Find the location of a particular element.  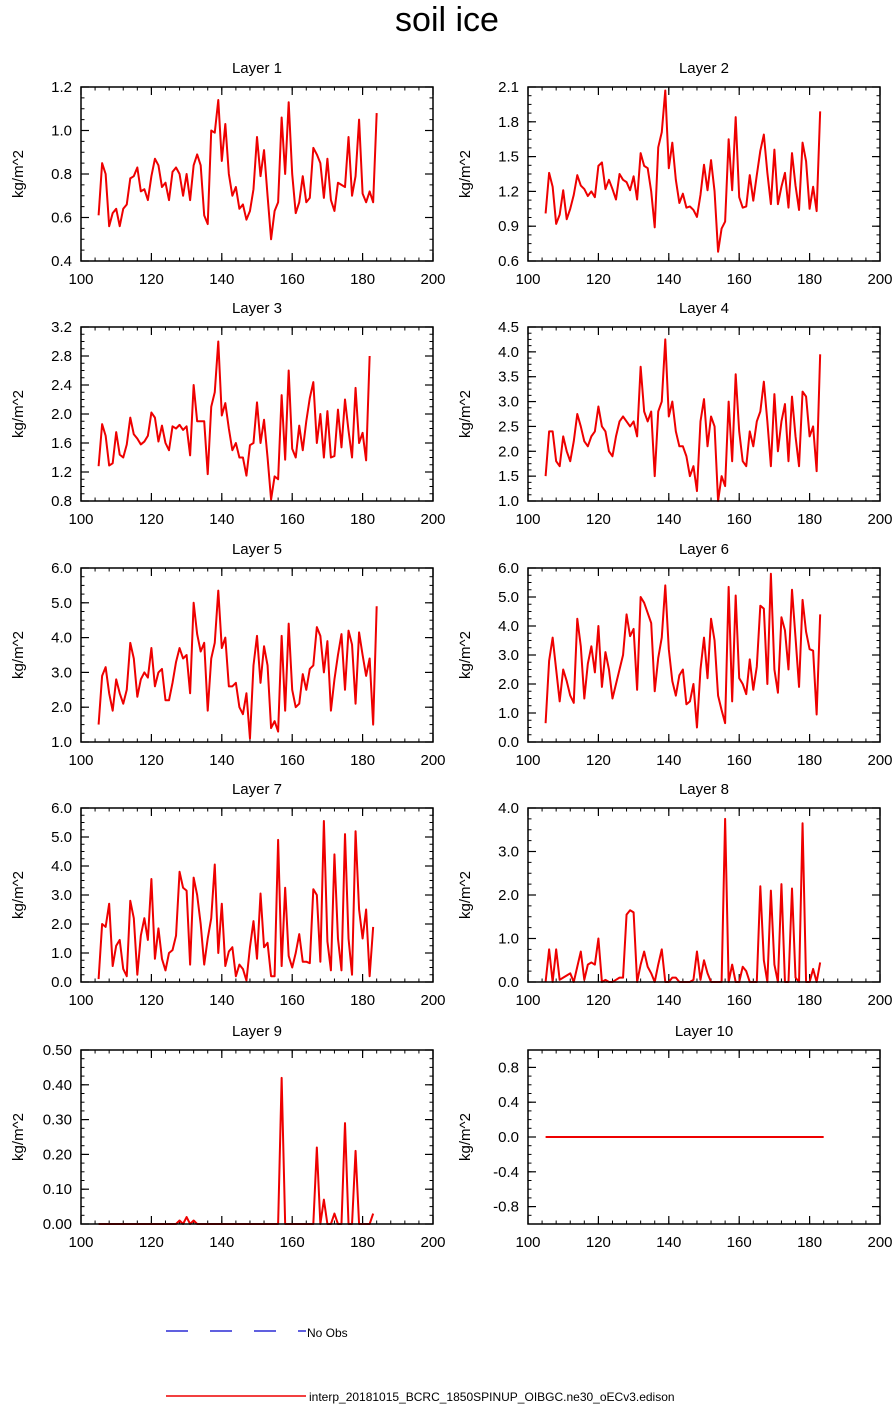

y-tick-label: 0.0 is located at coordinates (508, 742).